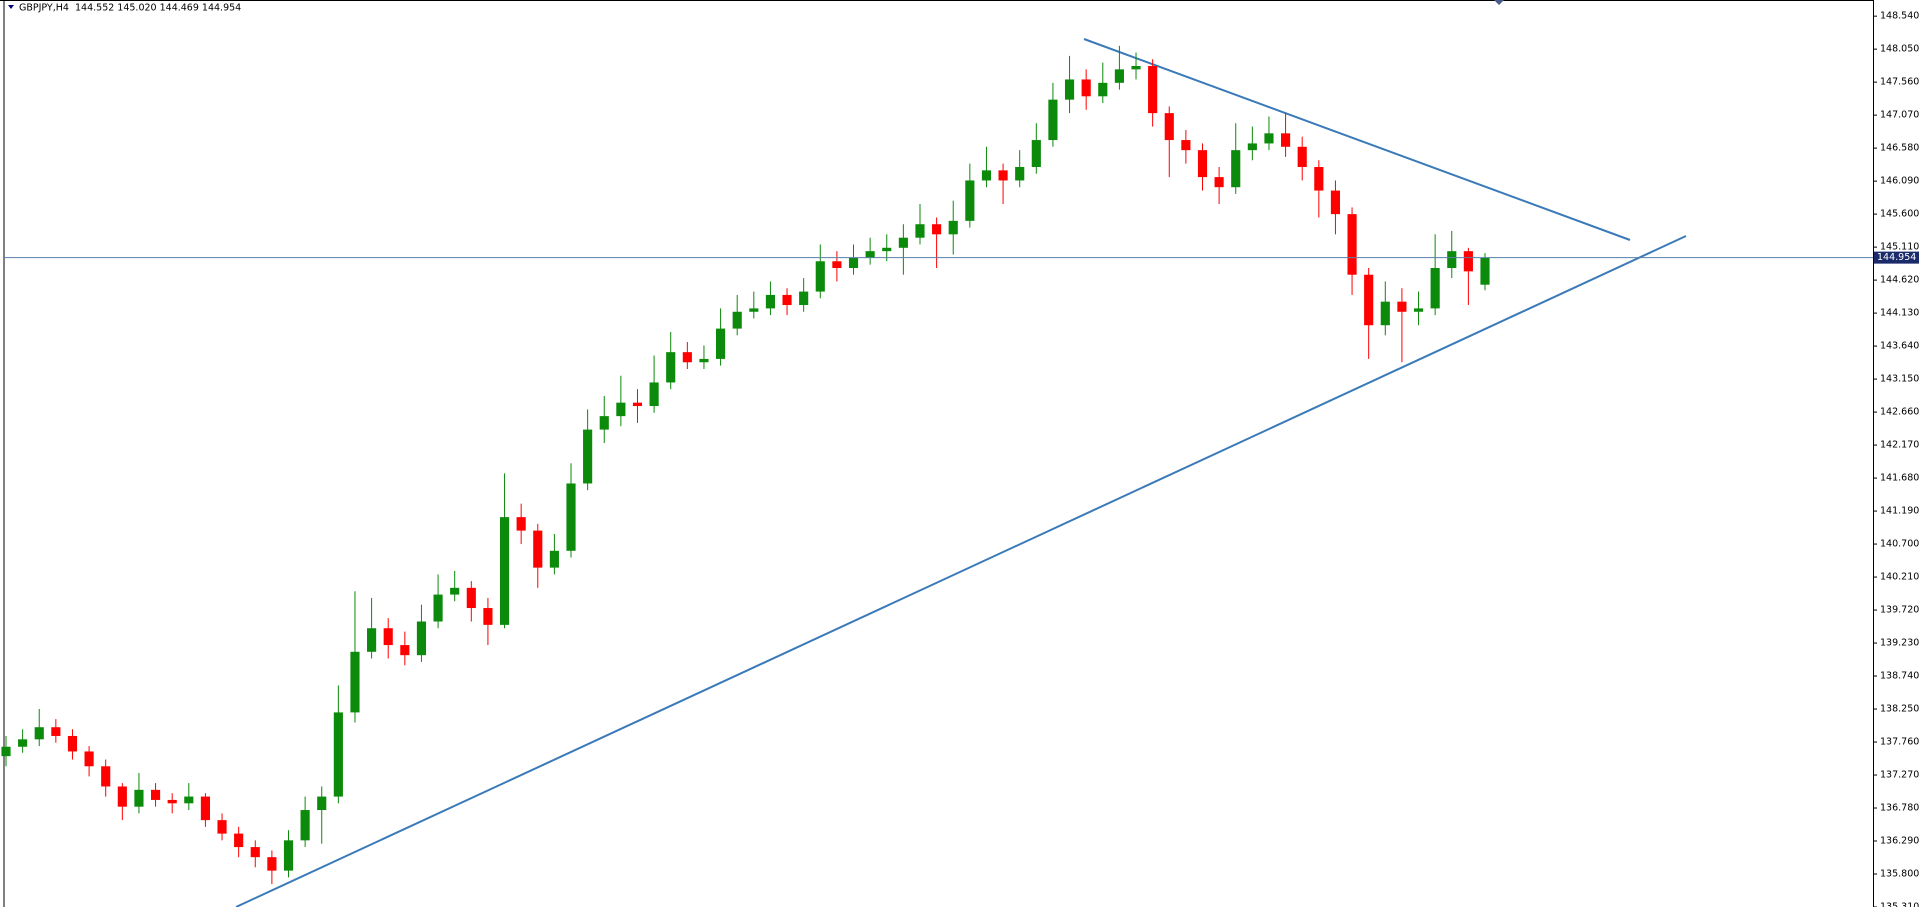  Describe the element at coordinates (1899, 478) in the screenshot. I see `y-tick-label: 141.680` at that location.